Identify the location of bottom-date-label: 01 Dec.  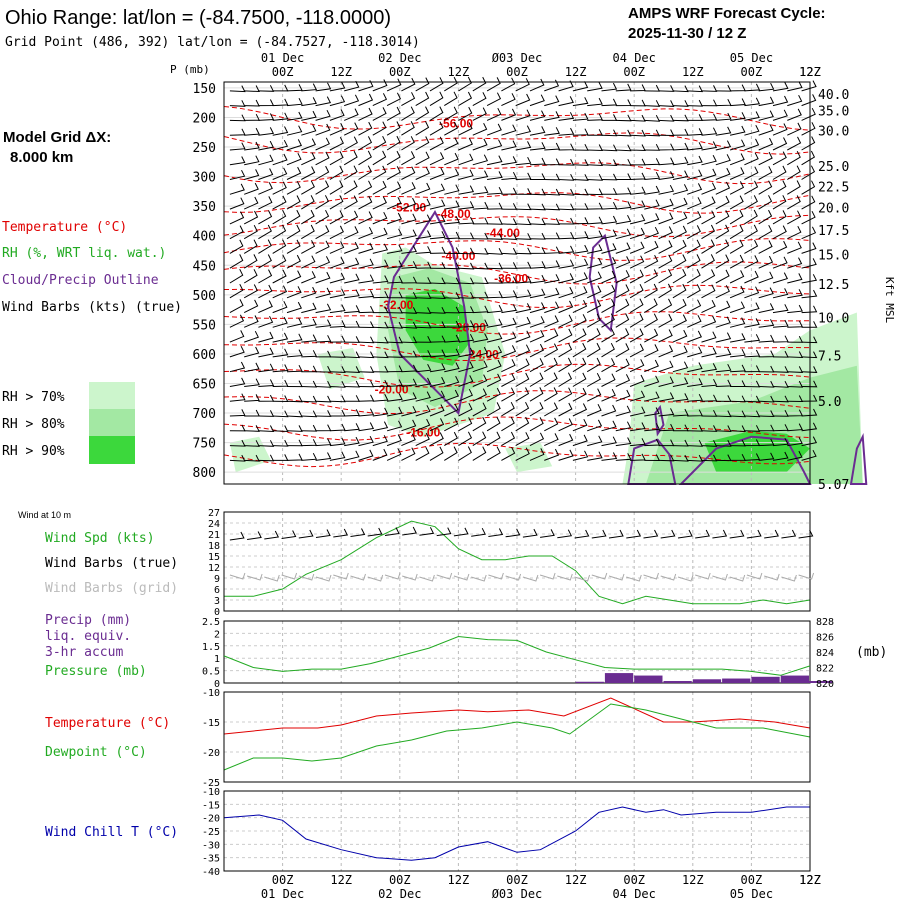
(282, 893).